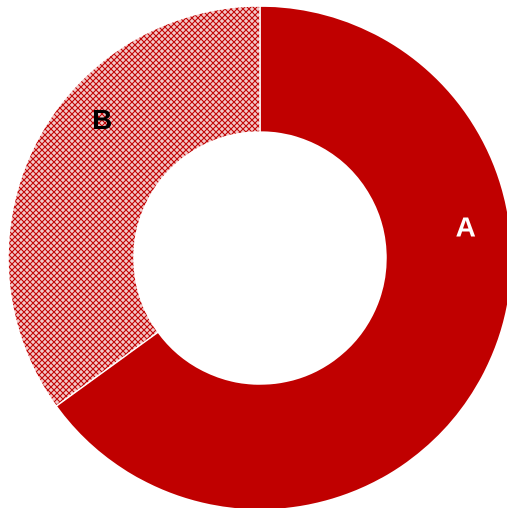 Image resolution: width=507 pixels, height=508 pixels. I want to click on slice-label-a: A, so click(466, 227).